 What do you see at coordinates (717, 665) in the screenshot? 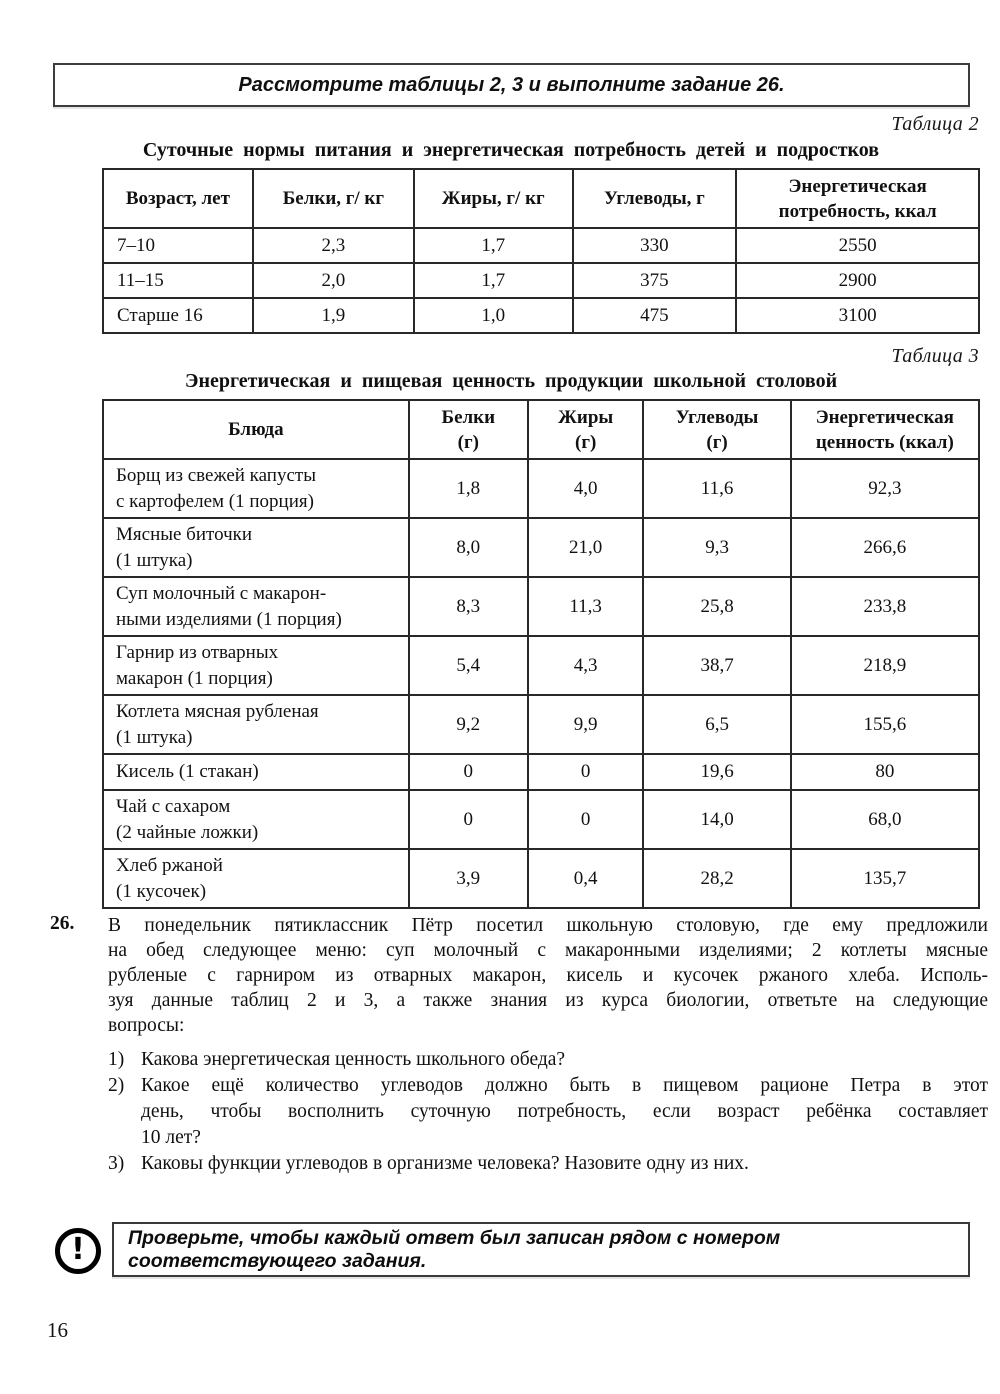
I see `value-cell: 38,7` at bounding box center [717, 665].